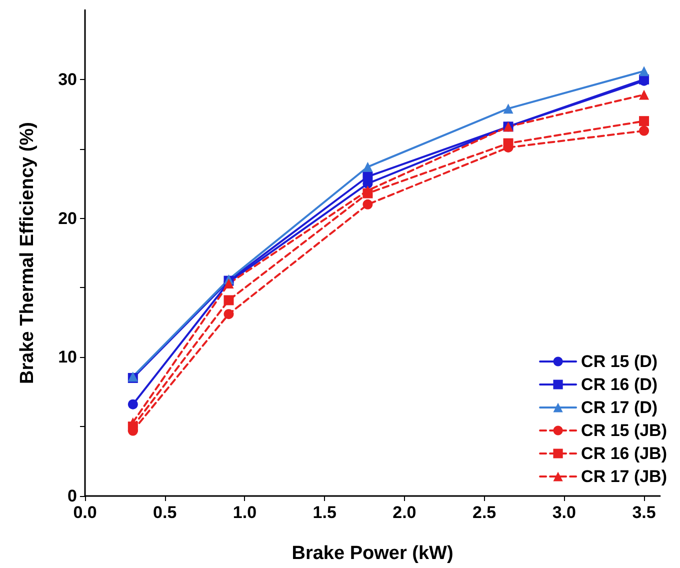  I want to click on x-tick-label: 1.5, so click(324, 512).